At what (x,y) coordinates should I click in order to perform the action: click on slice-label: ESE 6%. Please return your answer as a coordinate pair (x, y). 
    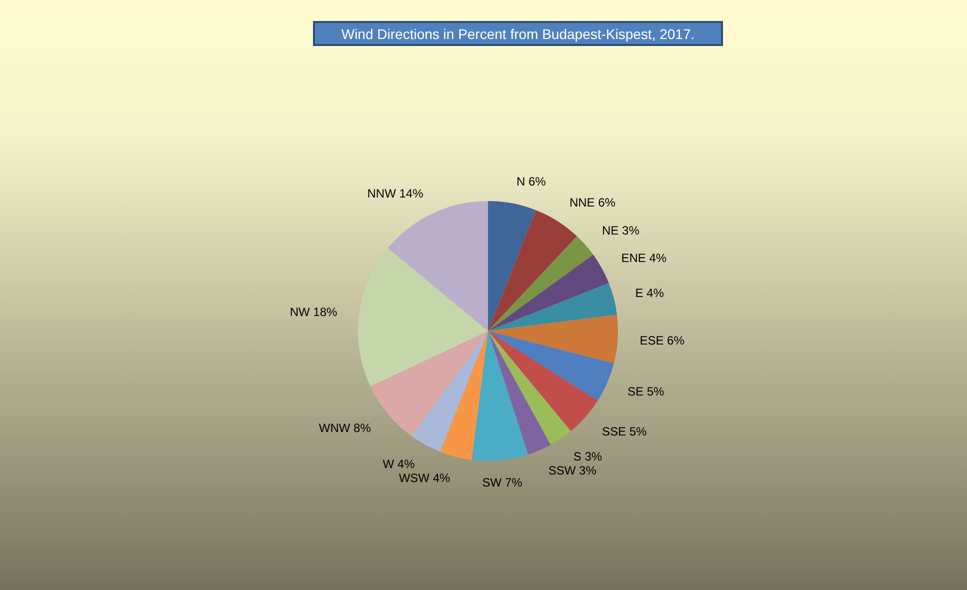
    Looking at the image, I should click on (662, 341).